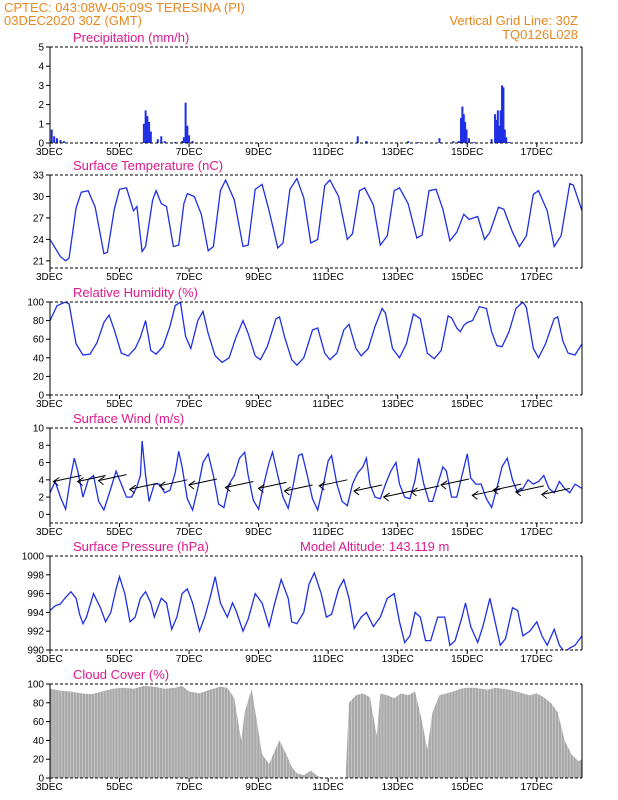 Image resolution: width=618 pixels, height=800 pixels. I want to click on panel-title: Relative Humidity (%), so click(135, 292).